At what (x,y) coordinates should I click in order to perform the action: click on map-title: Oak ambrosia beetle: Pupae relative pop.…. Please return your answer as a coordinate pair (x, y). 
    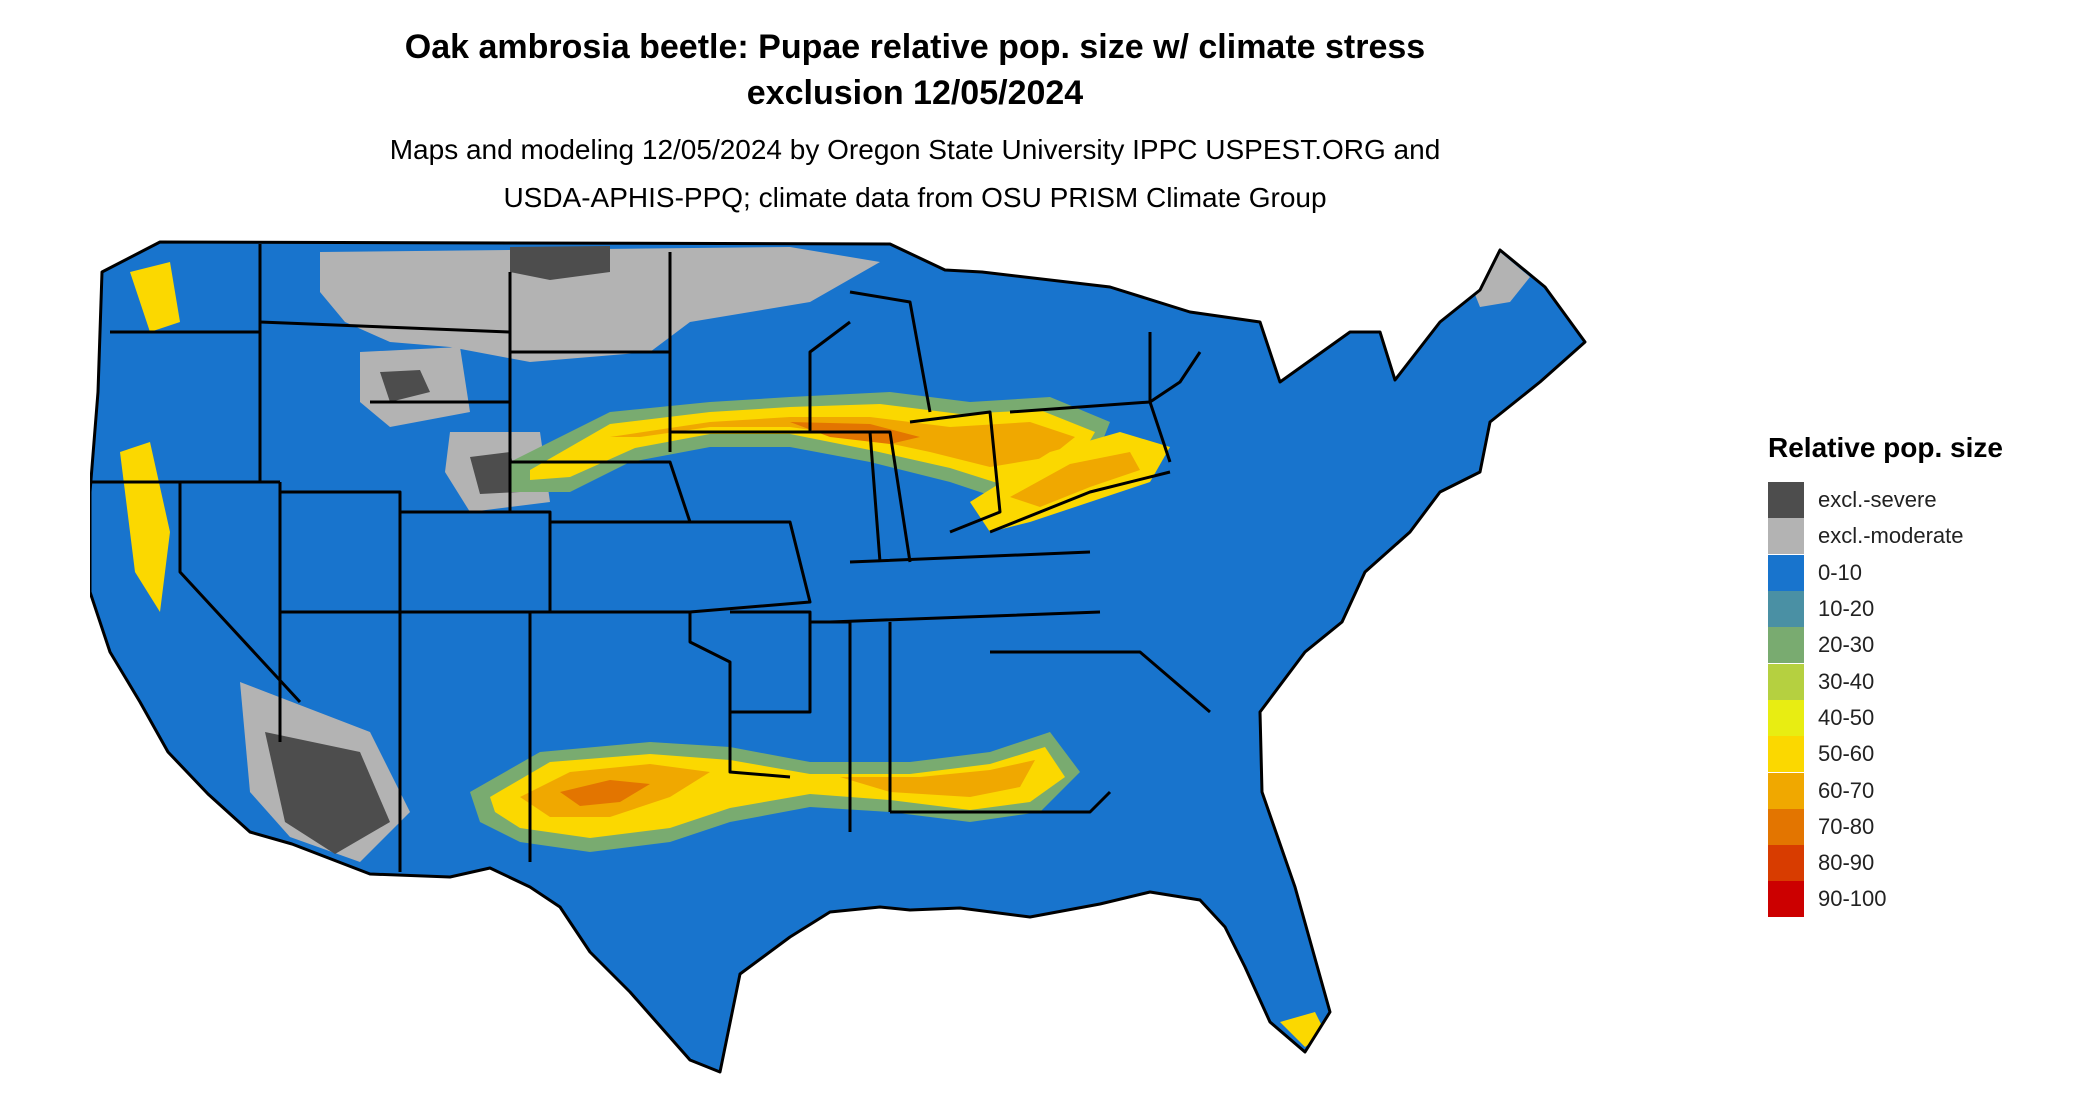
    Looking at the image, I should click on (915, 70).